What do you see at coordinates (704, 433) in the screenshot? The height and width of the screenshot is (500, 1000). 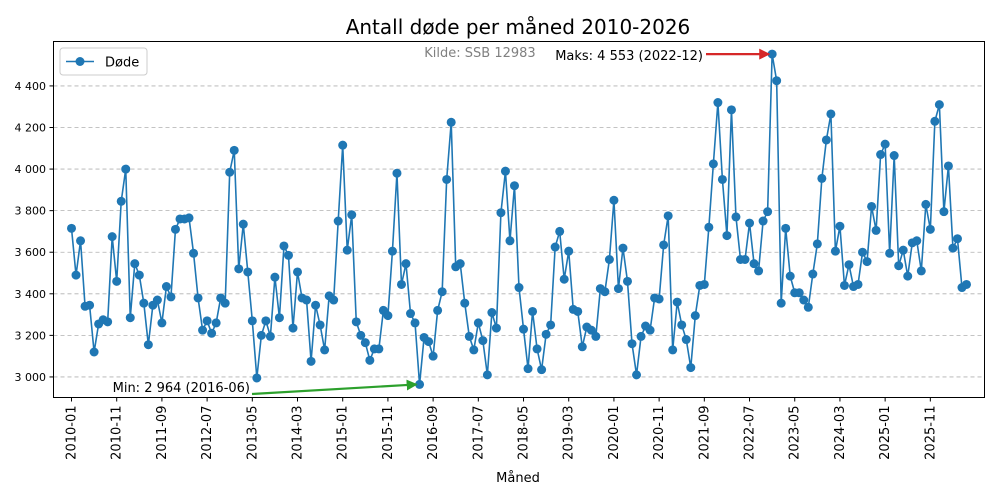 I see `x-tick-label: 2021-09` at bounding box center [704, 433].